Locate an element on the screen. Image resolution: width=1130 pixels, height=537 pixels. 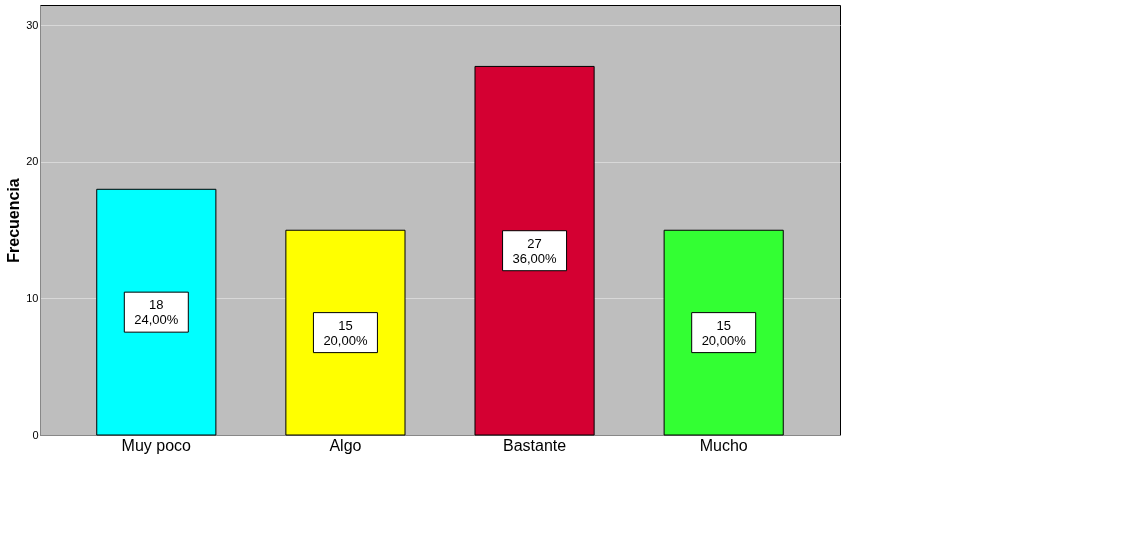
y-axis-title: Frecuencia is located at coordinates (14, 220).